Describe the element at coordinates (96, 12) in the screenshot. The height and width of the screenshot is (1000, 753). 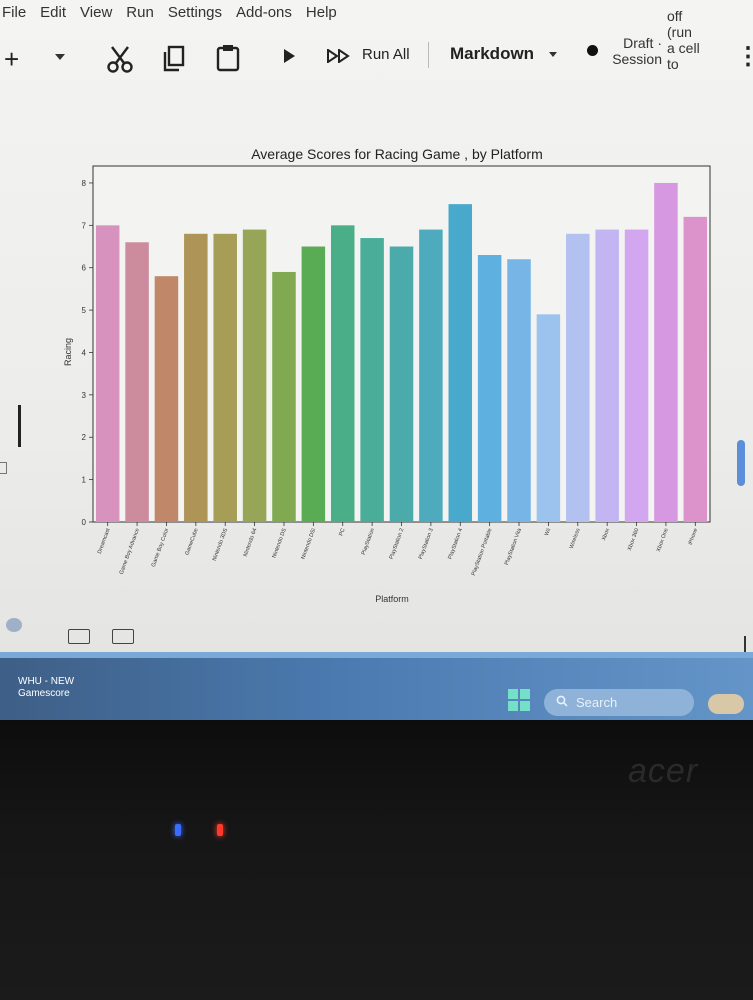
I see `menu-view: View` at that location.